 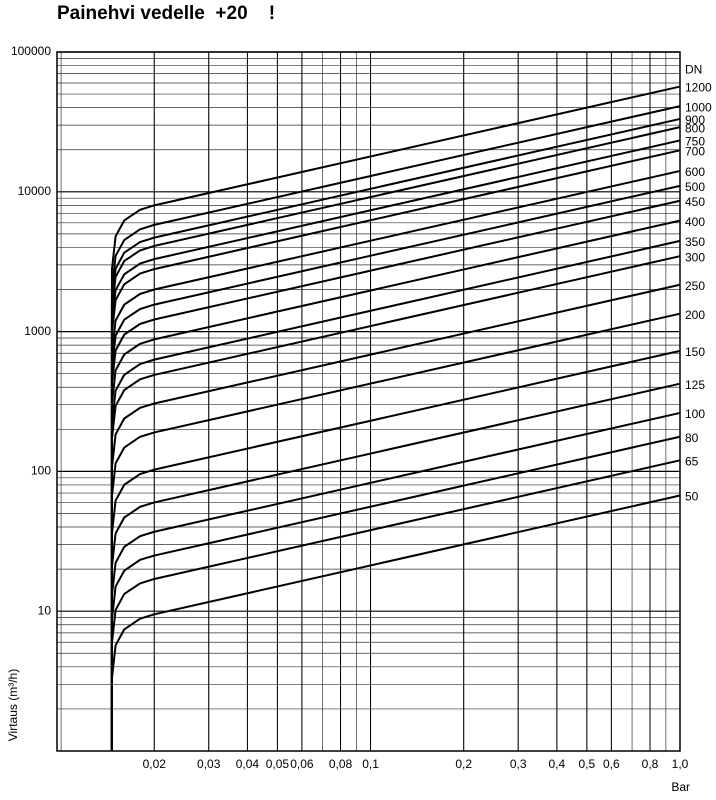 I want to click on series-label: 150, so click(x=695, y=352).